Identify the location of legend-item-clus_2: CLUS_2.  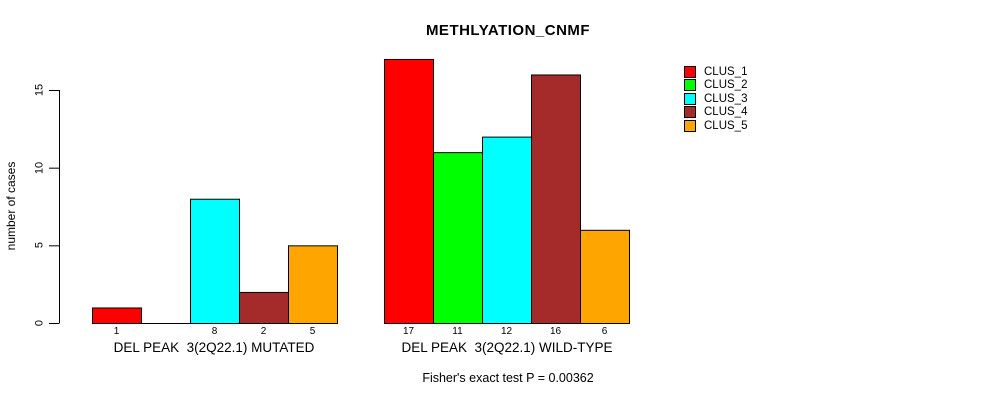
(715, 86).